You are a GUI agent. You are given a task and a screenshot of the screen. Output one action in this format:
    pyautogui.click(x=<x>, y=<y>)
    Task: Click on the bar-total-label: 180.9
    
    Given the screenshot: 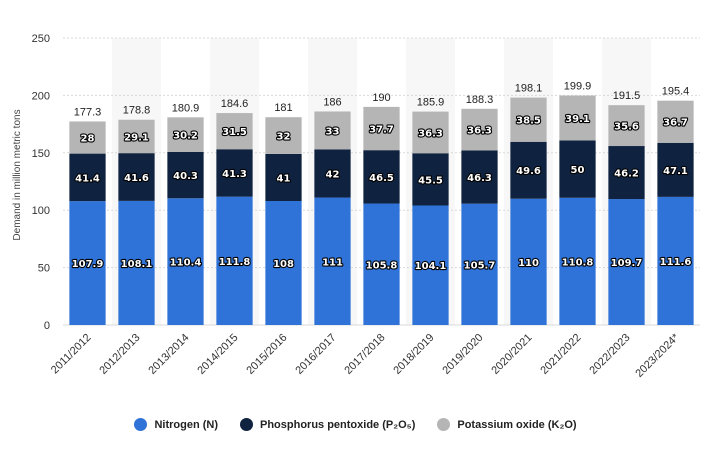 What is the action you would take?
    pyautogui.click(x=186, y=108)
    